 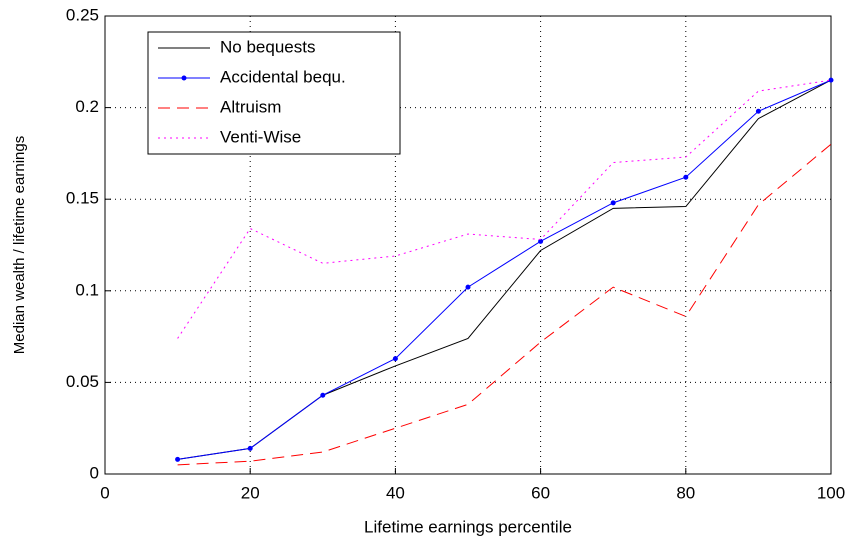 I want to click on legend-label: Altruism, so click(x=250, y=106).